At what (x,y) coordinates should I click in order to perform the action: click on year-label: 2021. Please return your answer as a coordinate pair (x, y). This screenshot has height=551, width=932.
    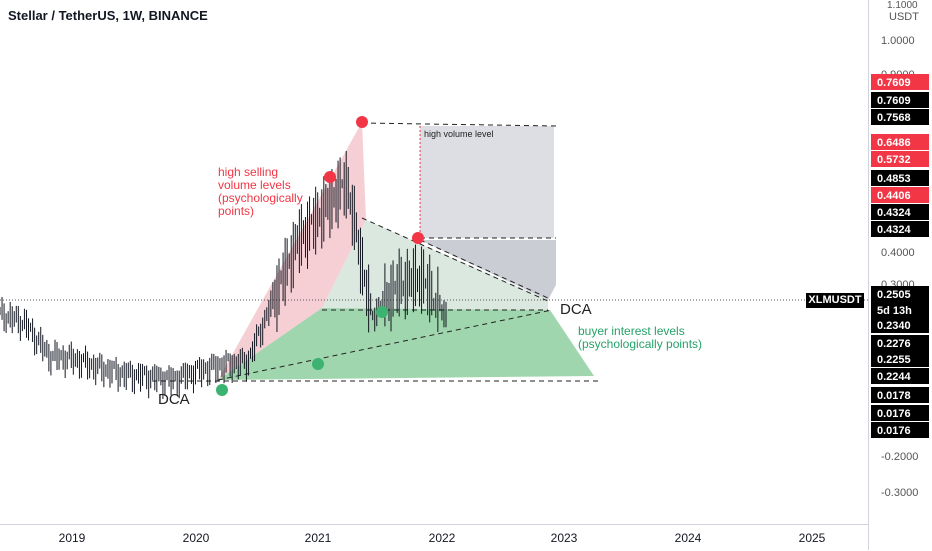
    Looking at the image, I should click on (318, 538).